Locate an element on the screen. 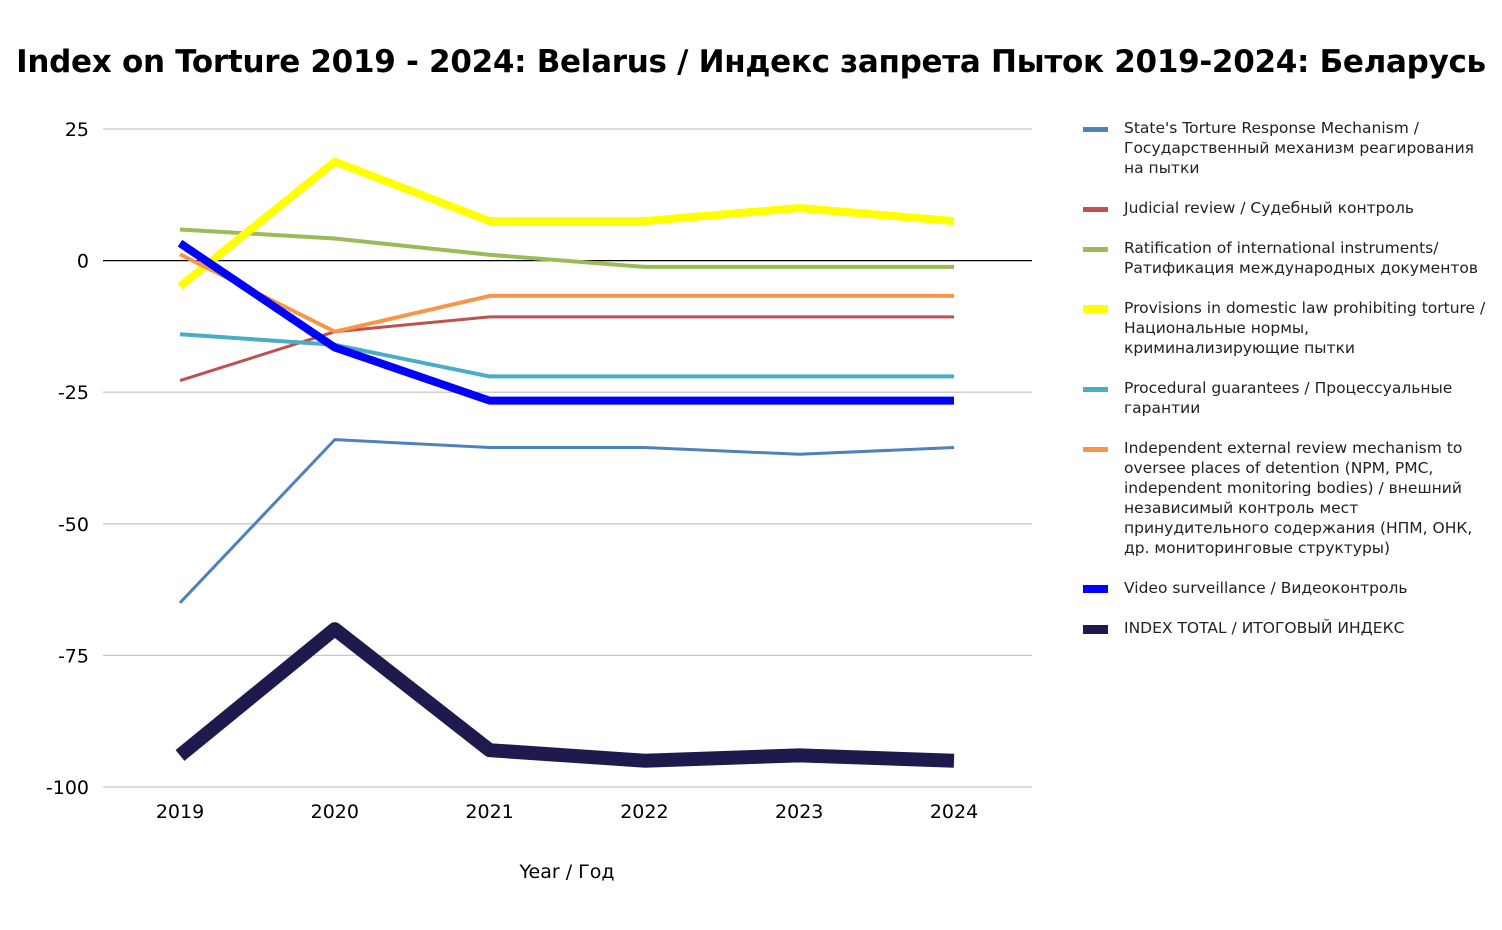 This screenshot has width=1502, height=930. y-tick-label: 0 is located at coordinates (83, 262).